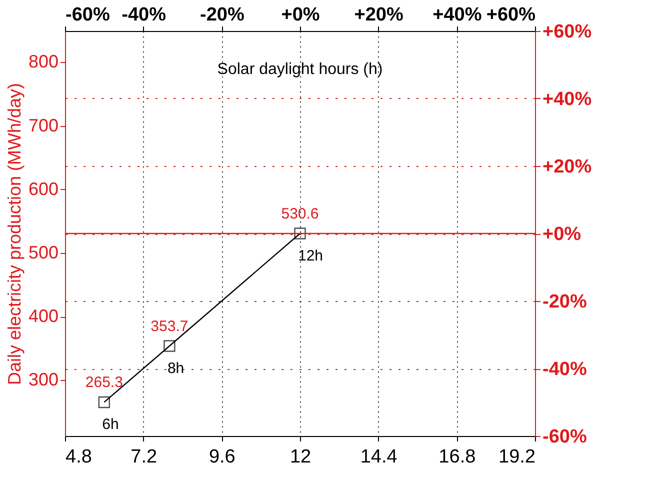  Describe the element at coordinates (564, 437) in the screenshot. I see `y2-tick-label: -60%` at that location.